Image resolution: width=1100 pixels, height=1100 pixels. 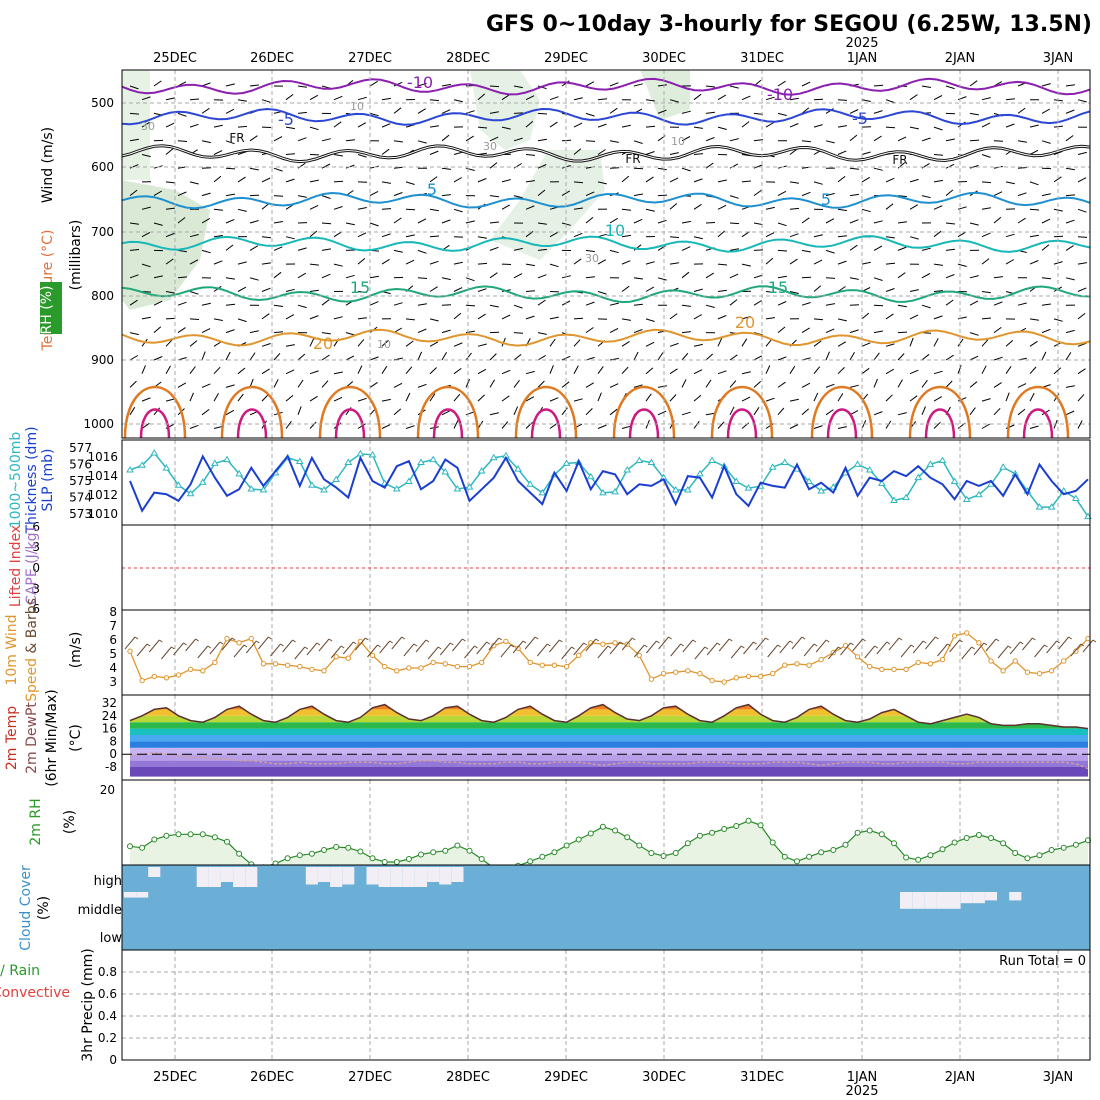 I want to click on x-date-label-top: 25DEC, so click(x=175, y=58).